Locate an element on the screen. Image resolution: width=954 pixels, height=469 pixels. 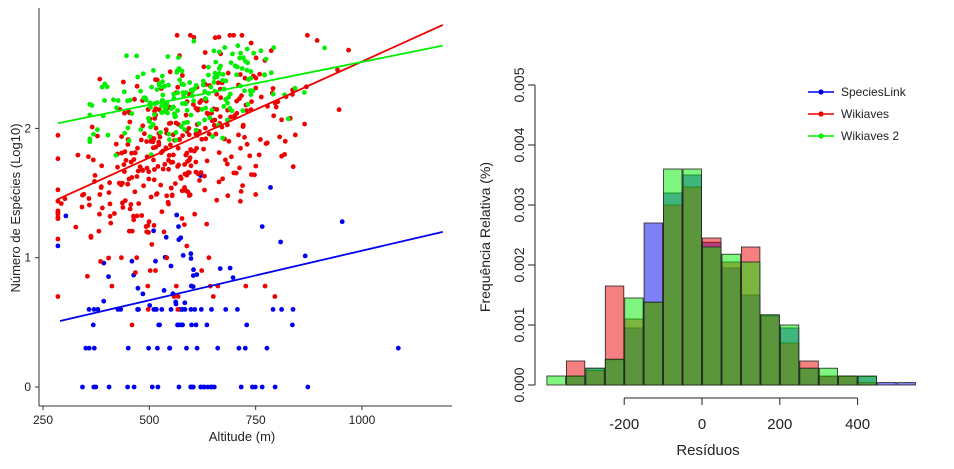
histogram-x-tick-label: 200 is located at coordinates (779, 424).